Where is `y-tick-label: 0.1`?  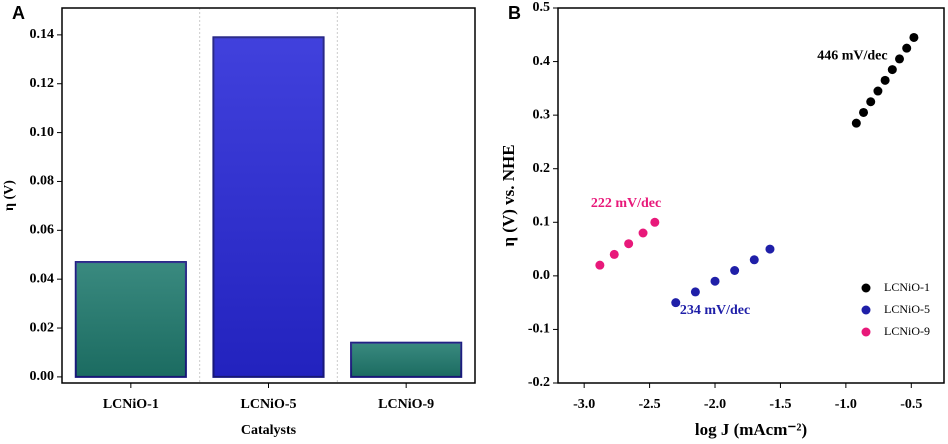 y-tick-label: 0.1 is located at coordinates (542, 222).